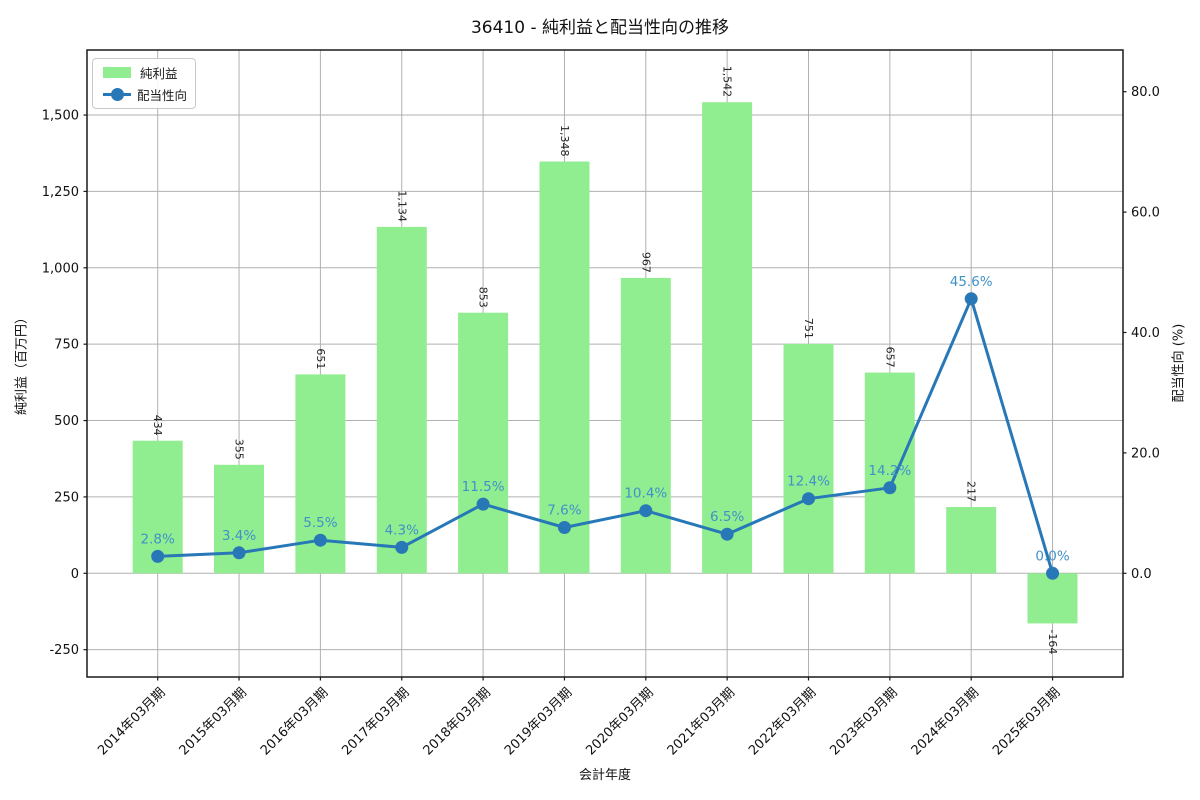 This screenshot has width=1200, height=800. I want to click on percent-label-1: 3.4%, so click(239, 536).